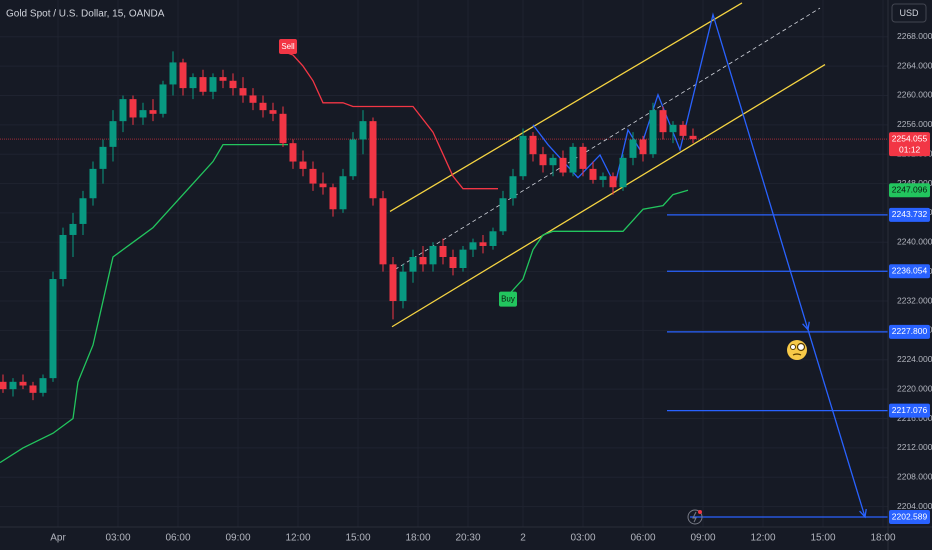 This screenshot has width=932, height=550. What do you see at coordinates (417, 538) in the screenshot?
I see `x-tick-label: 18:00` at bounding box center [417, 538].